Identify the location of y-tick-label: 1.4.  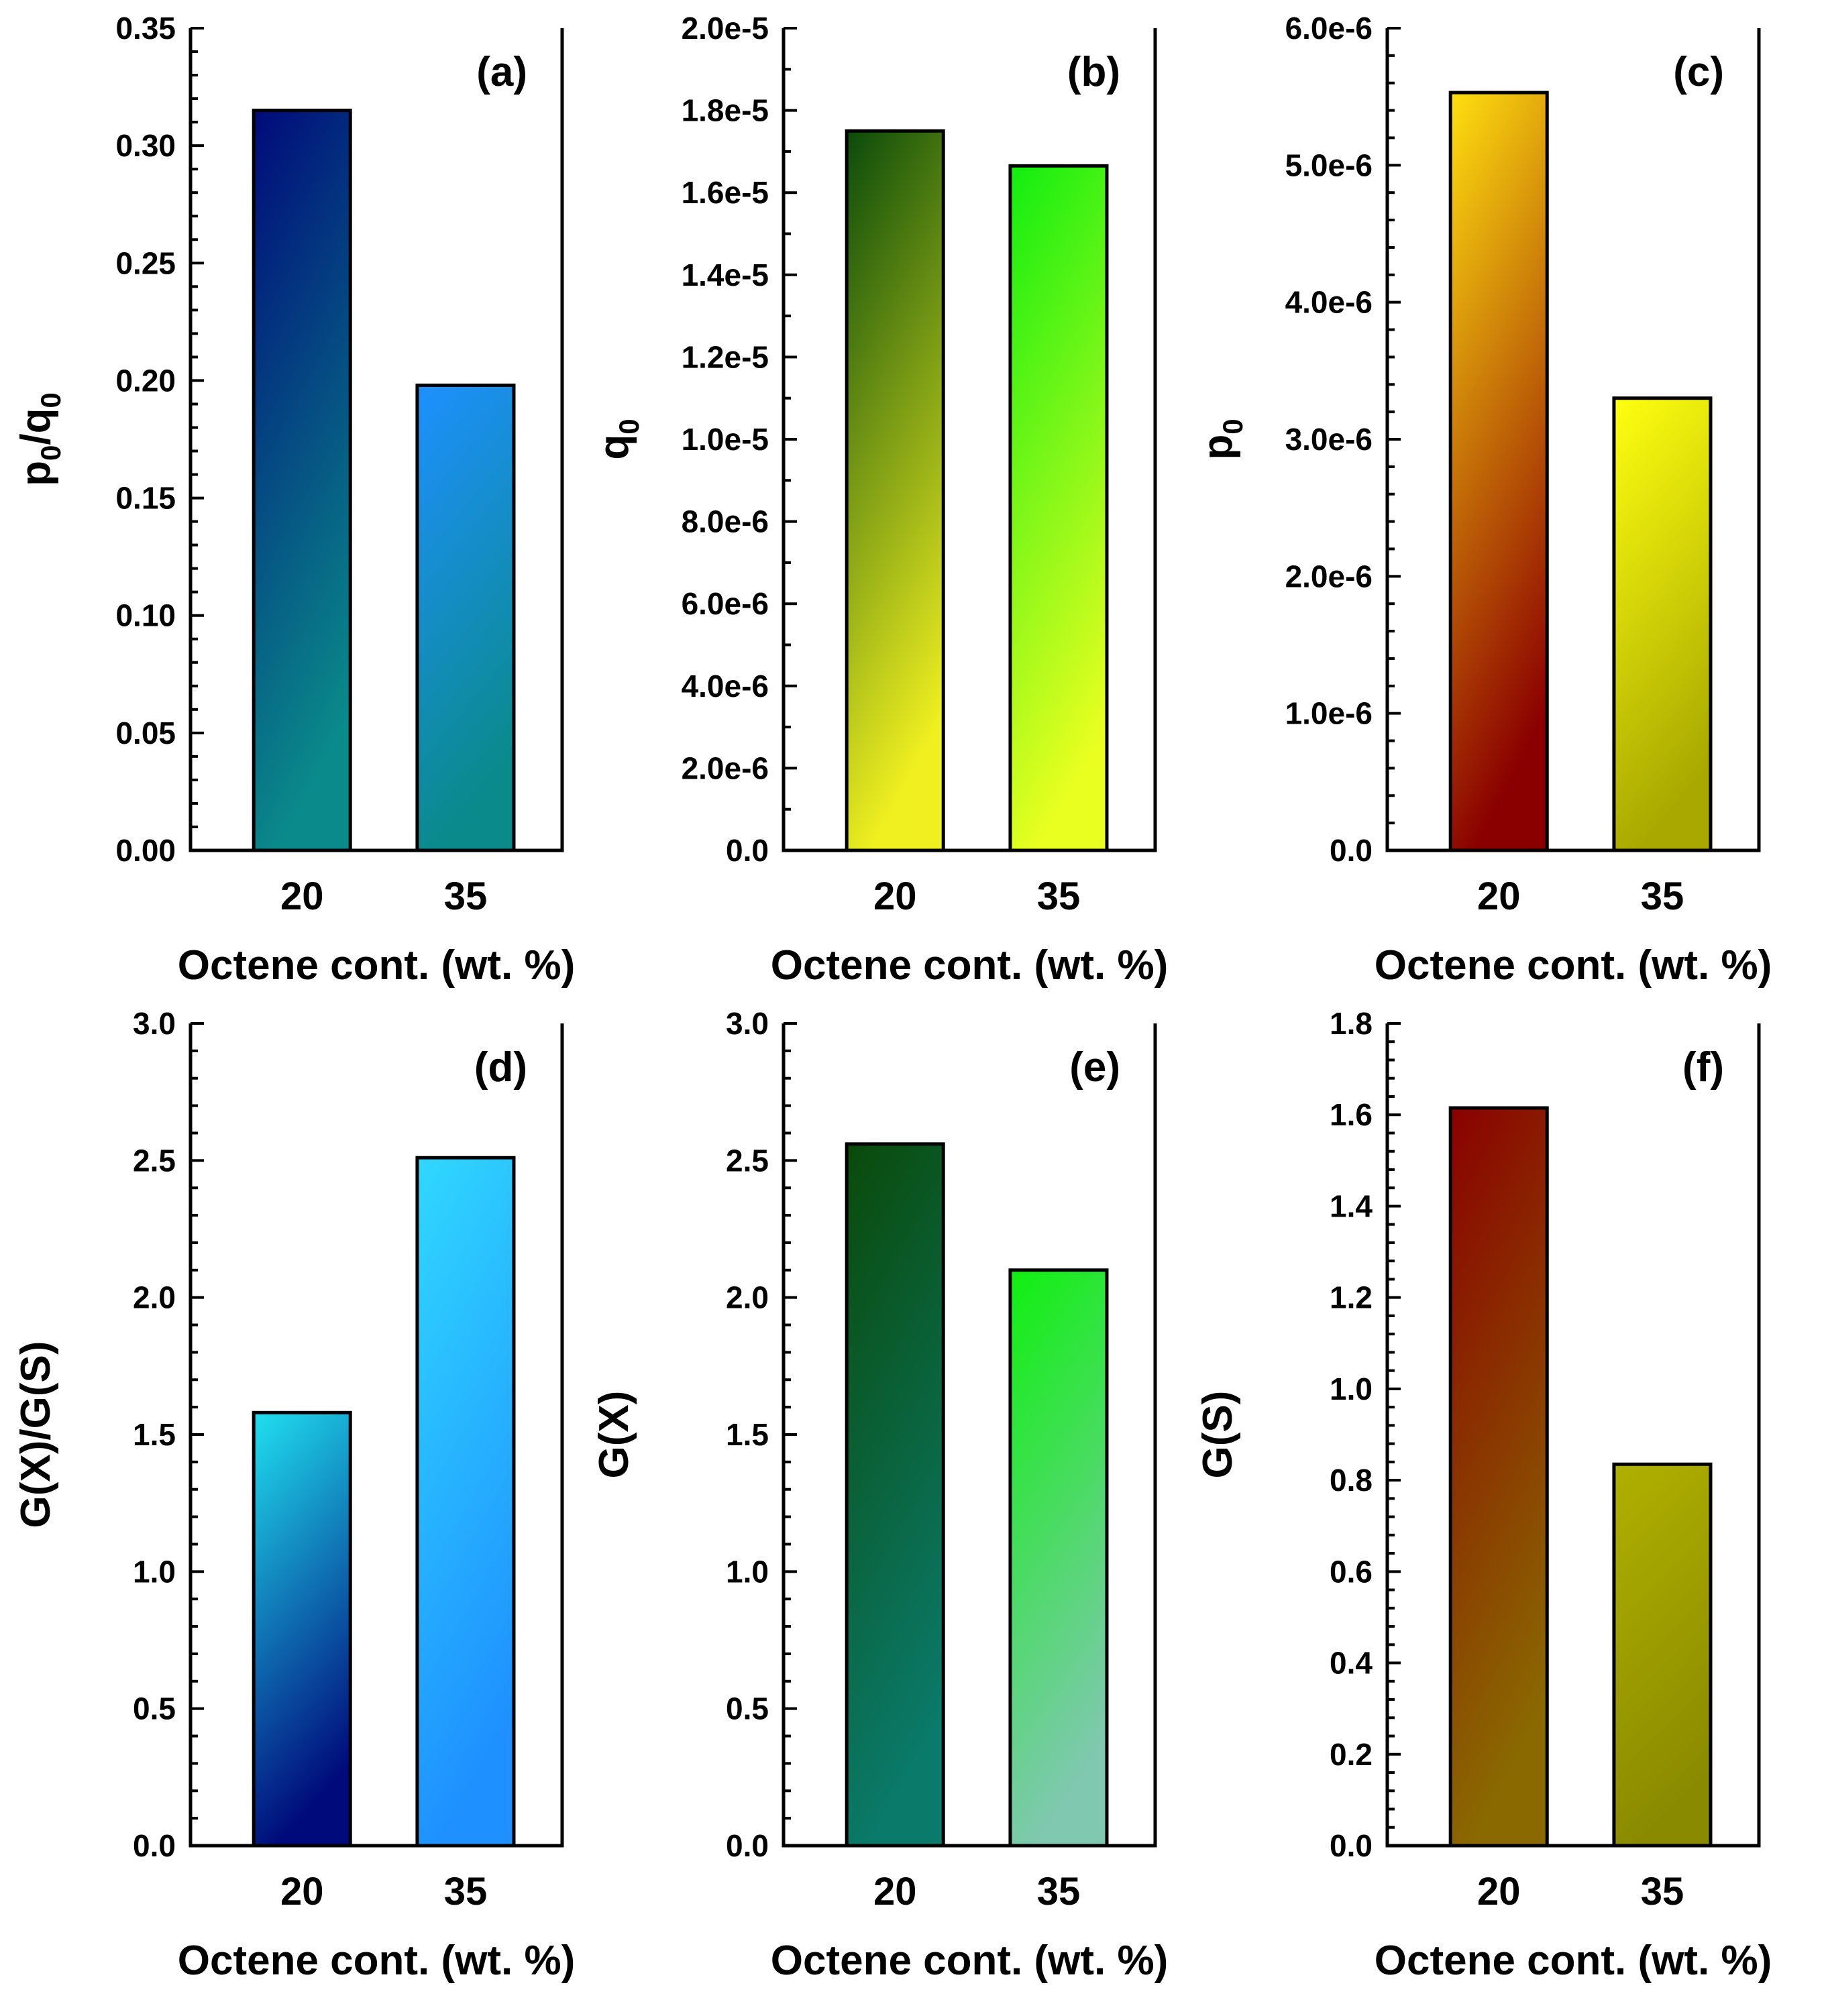
(1352, 1205).